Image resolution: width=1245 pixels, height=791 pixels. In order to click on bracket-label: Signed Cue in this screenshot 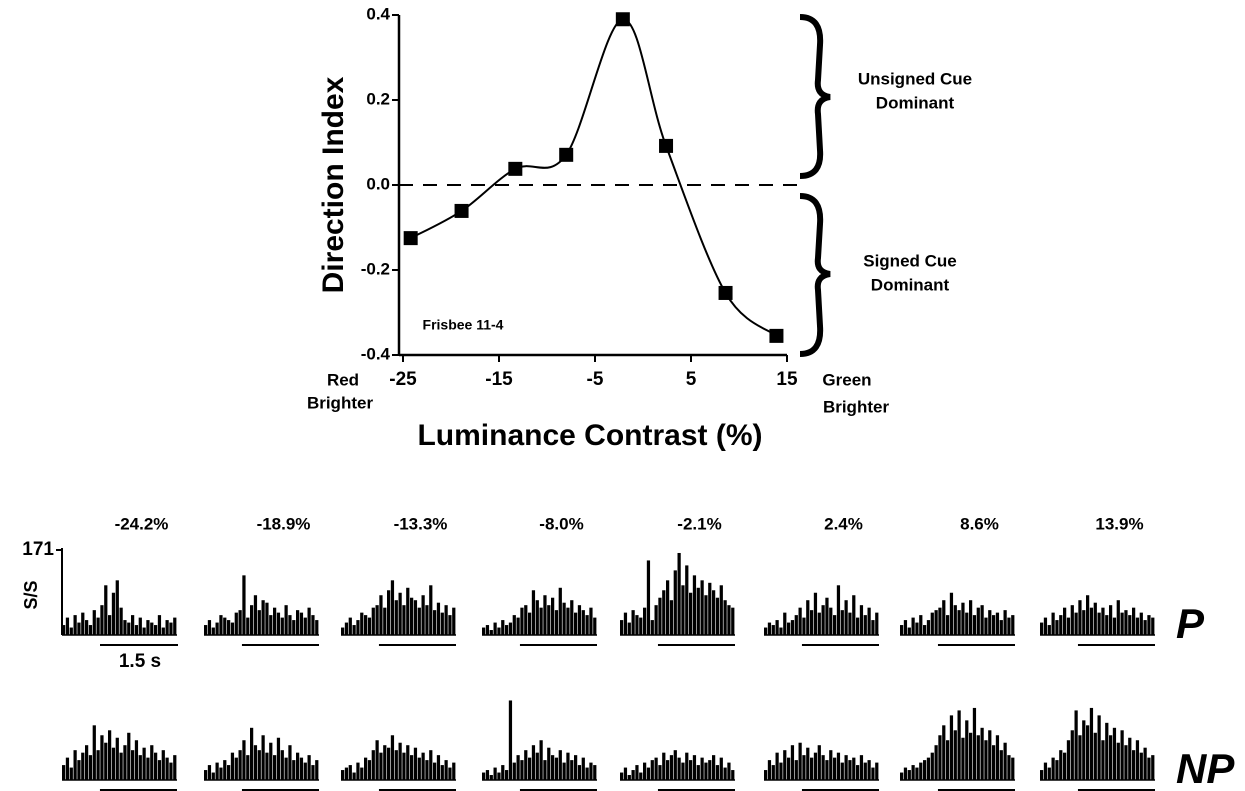, I will do `click(910, 260)`.